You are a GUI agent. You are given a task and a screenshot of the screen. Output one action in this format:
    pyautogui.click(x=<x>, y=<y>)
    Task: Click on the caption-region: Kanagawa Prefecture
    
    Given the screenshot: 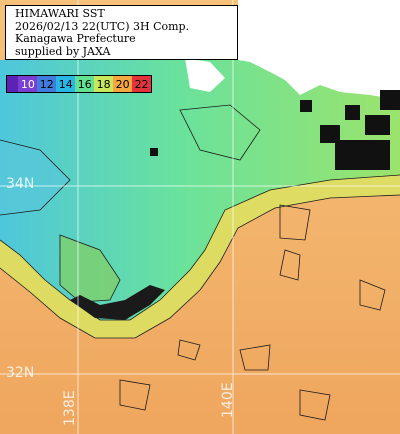 What is the action you would take?
    pyautogui.click(x=75, y=38)
    